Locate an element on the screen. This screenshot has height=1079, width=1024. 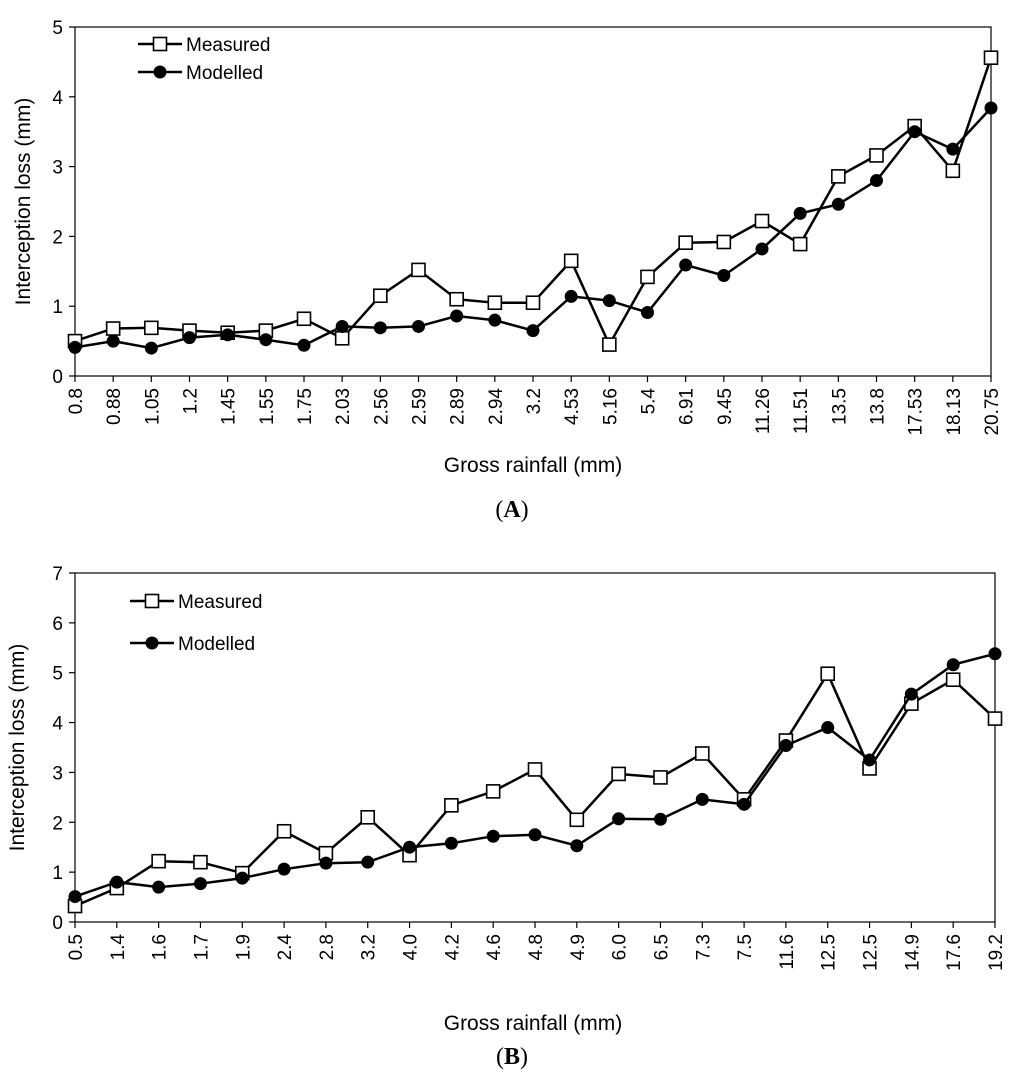
x-tick-label: 17.53 is located at coordinates (916, 412).